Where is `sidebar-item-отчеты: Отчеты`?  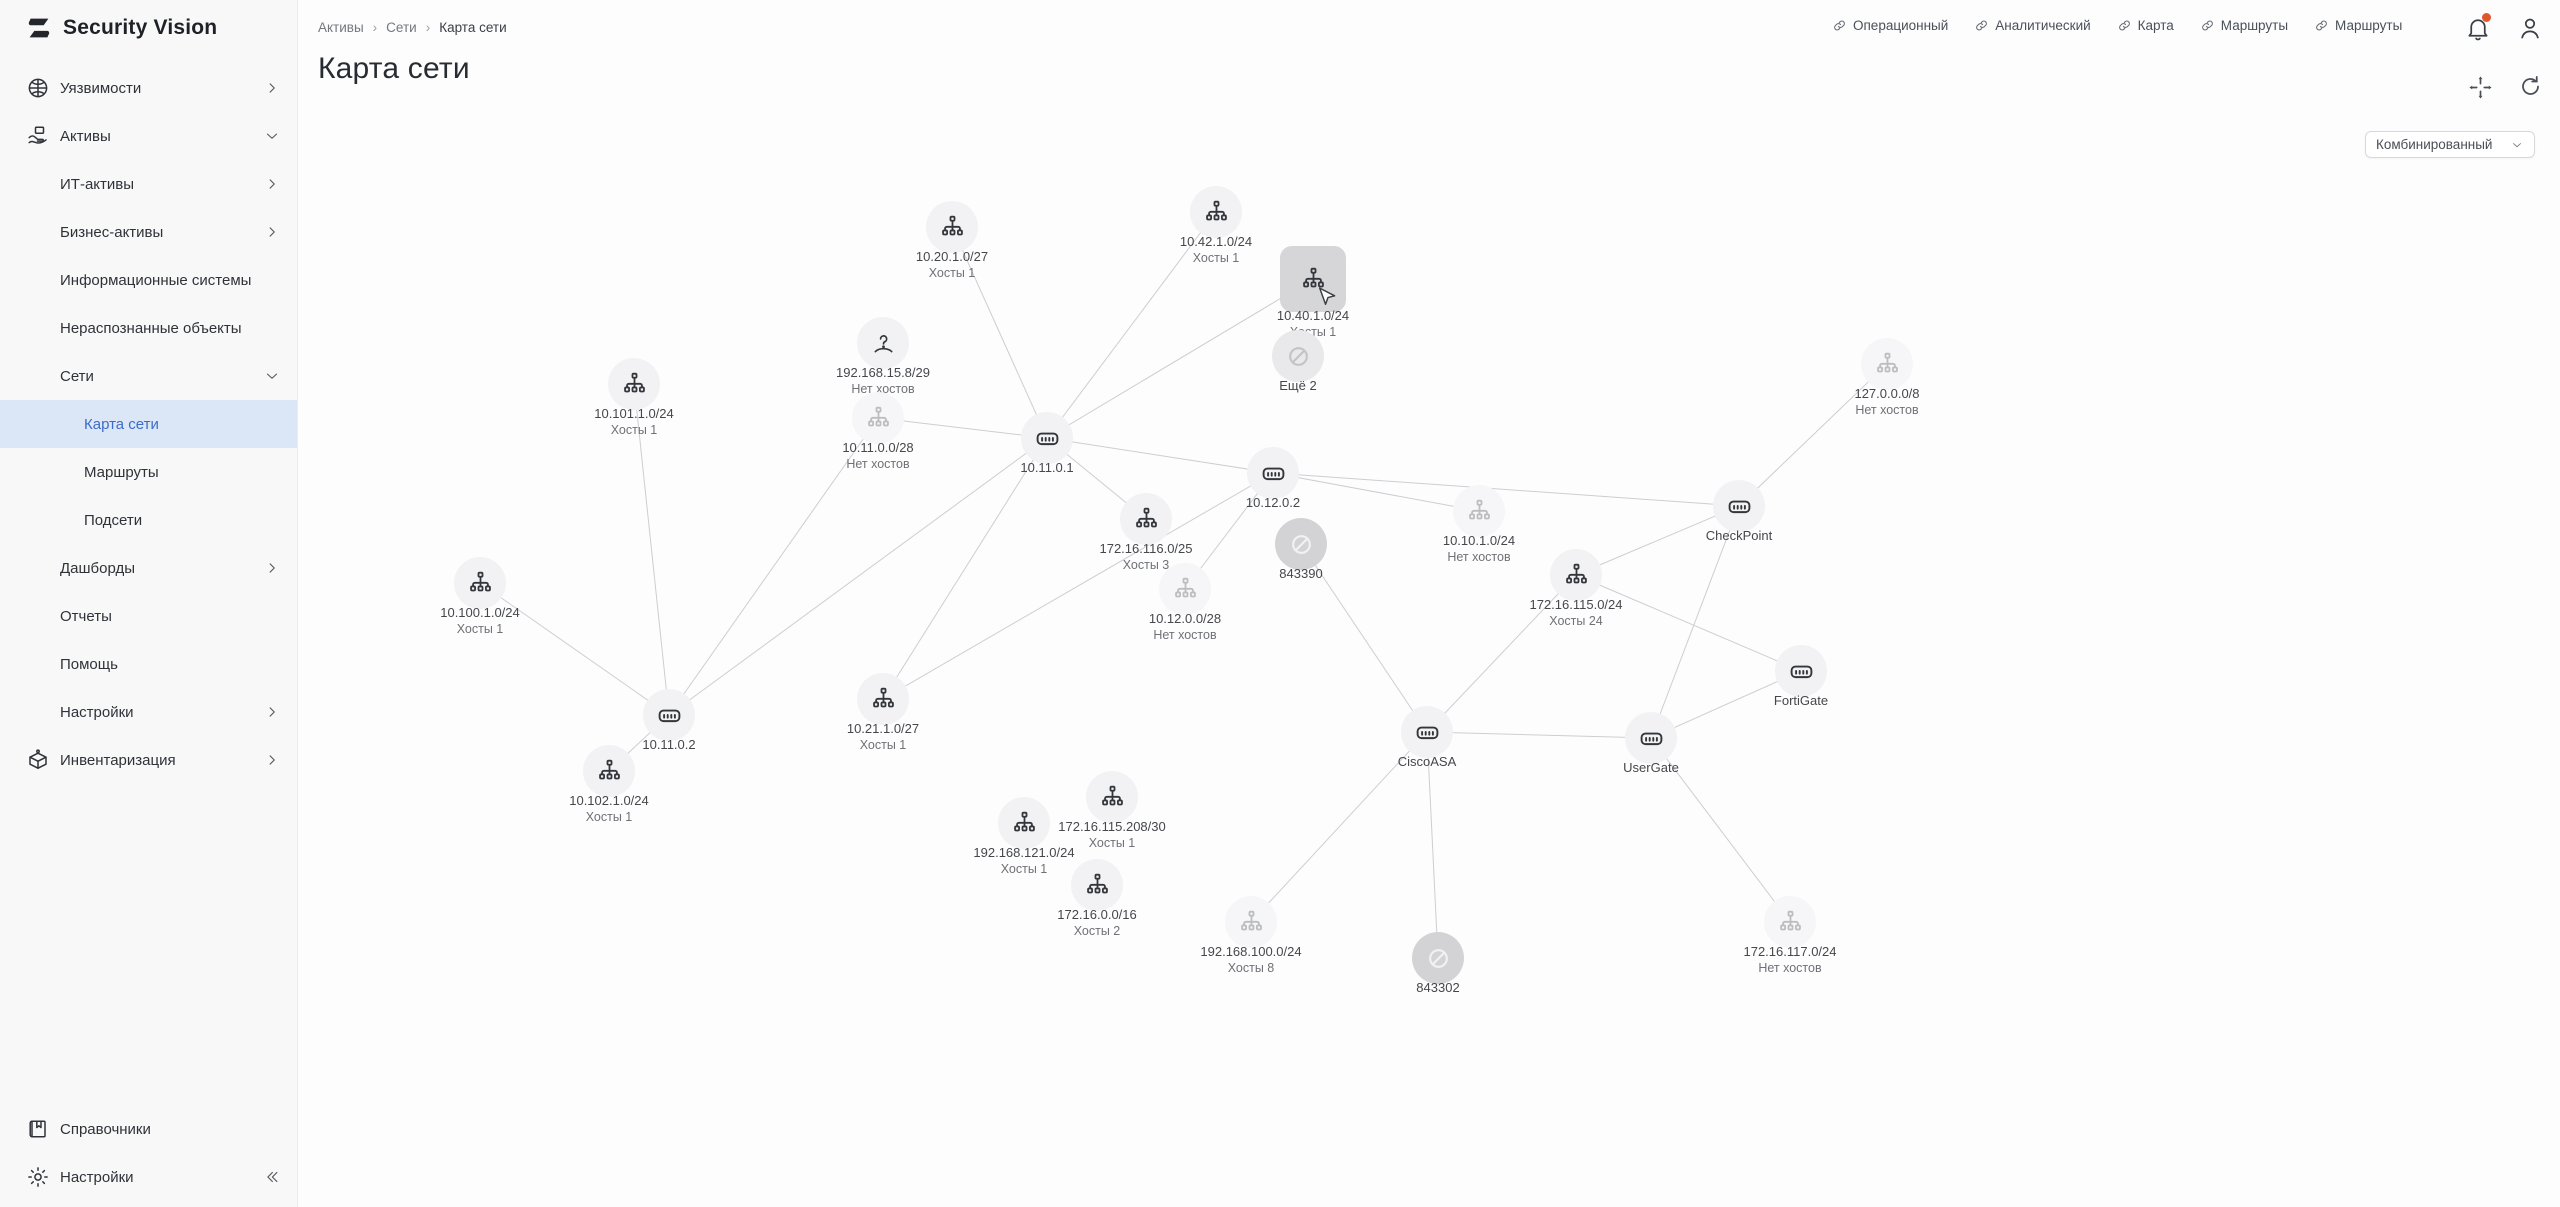 sidebar-item-отчеты: Отчеты is located at coordinates (148, 616).